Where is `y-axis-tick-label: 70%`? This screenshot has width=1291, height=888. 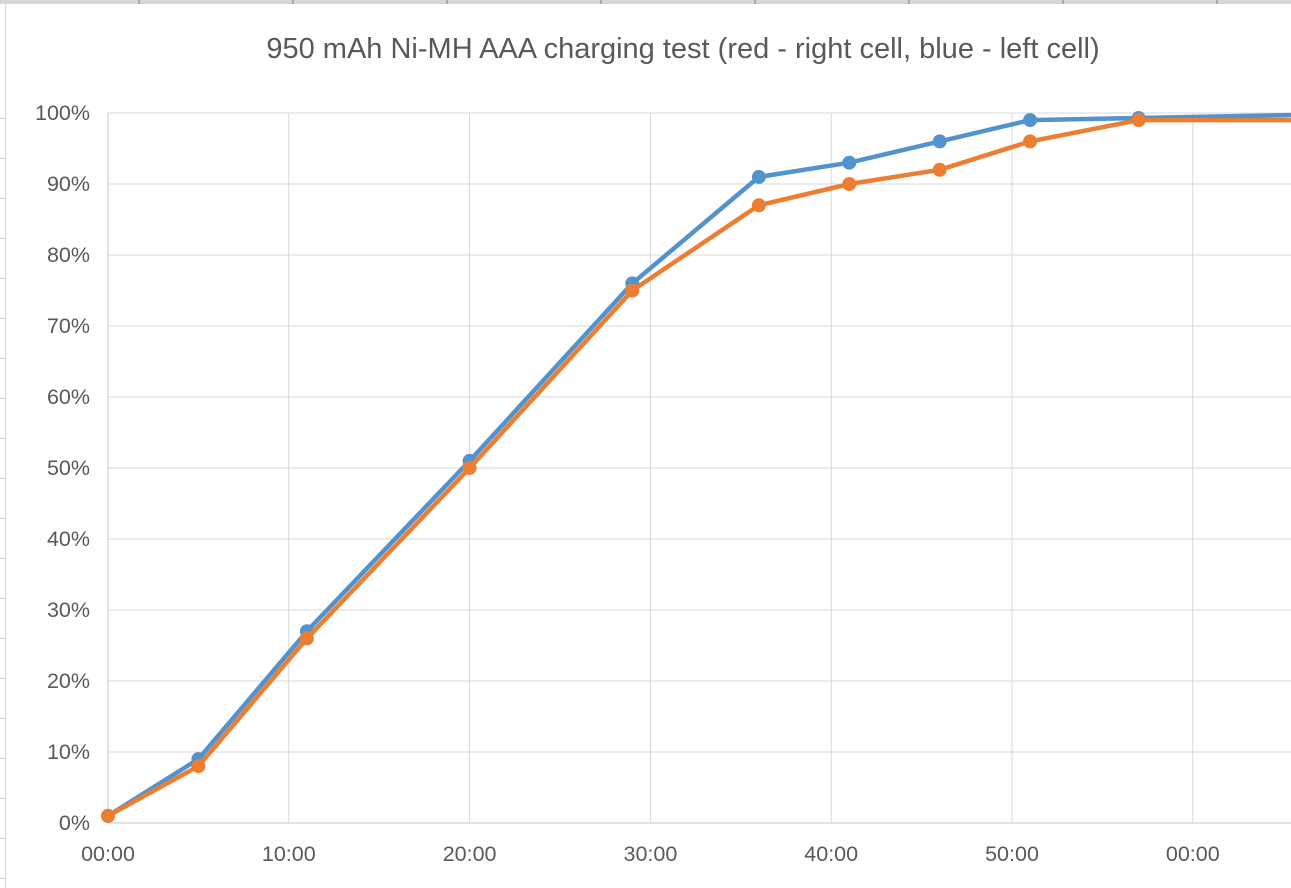
y-axis-tick-label: 70% is located at coordinates (68, 326).